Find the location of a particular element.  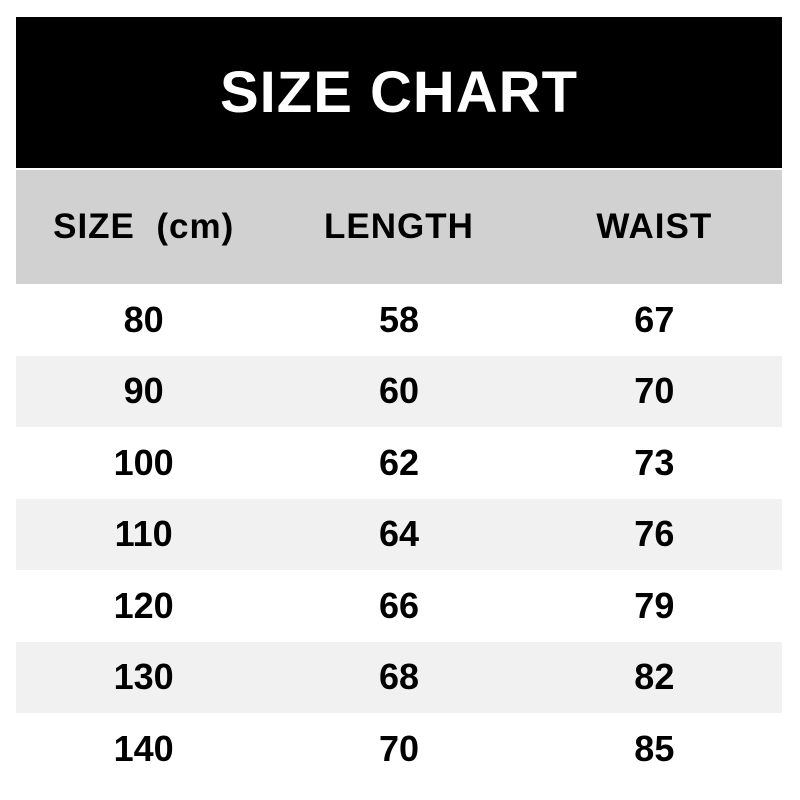

table-cell-size: 120 is located at coordinates (143, 605).